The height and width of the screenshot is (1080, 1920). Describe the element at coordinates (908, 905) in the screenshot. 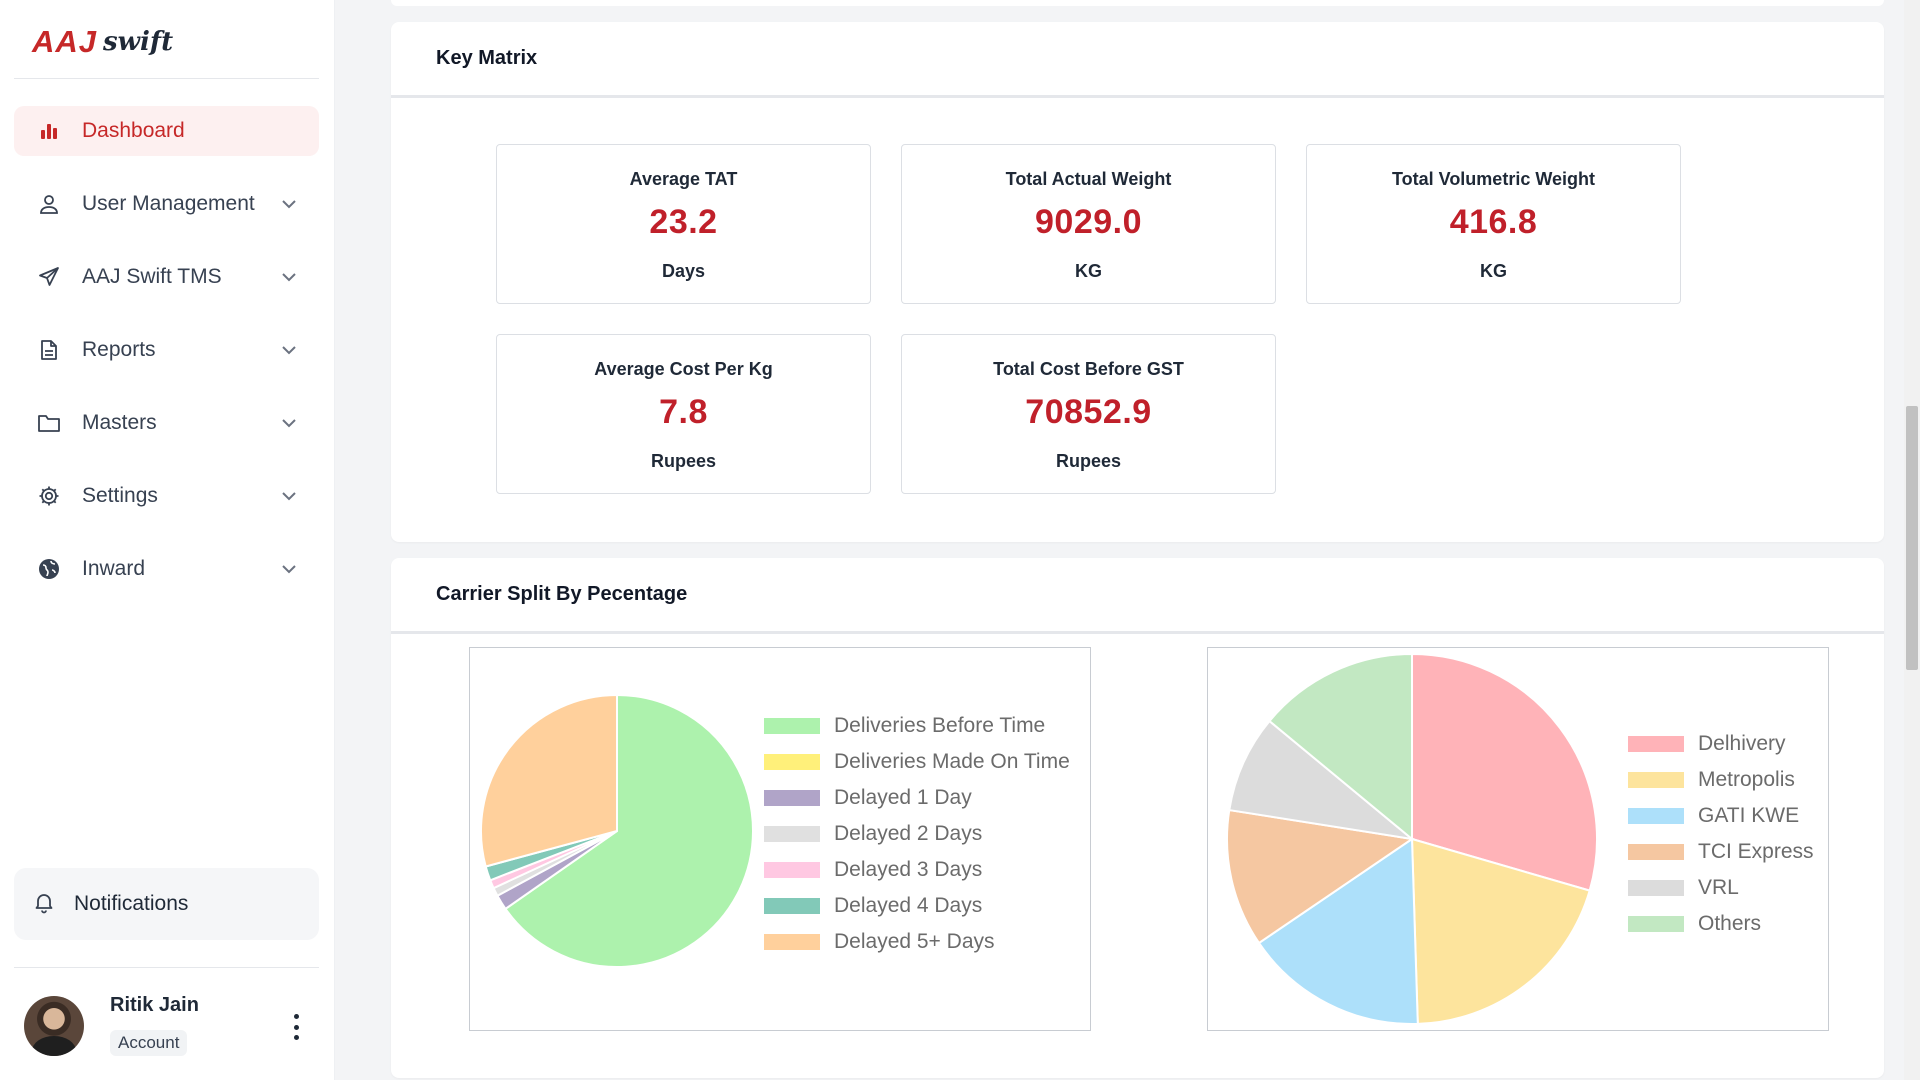

I see `legend-label: Delayed 4 Days` at that location.